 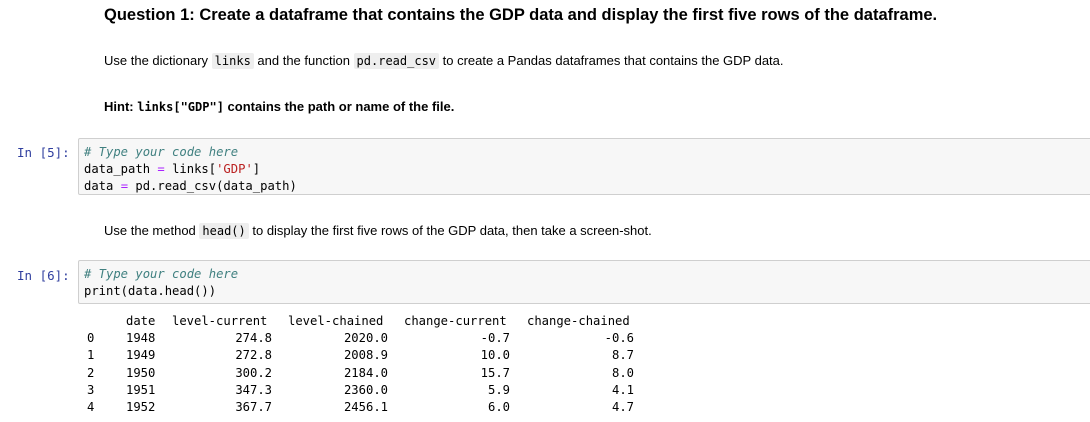 I want to click on cell-level-current: 367.7, so click(x=253, y=406).